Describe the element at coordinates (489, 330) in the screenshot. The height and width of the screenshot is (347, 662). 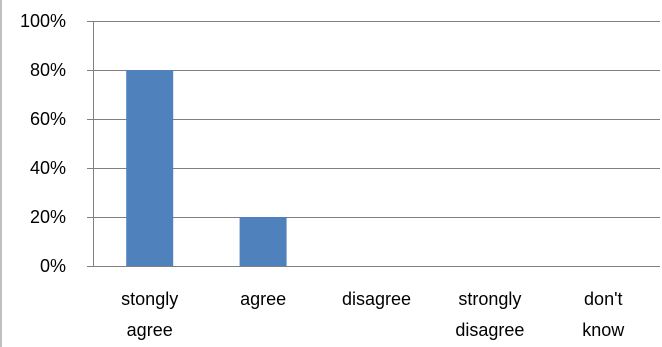
I see `x-category-label-3-line-1: disagree` at that location.